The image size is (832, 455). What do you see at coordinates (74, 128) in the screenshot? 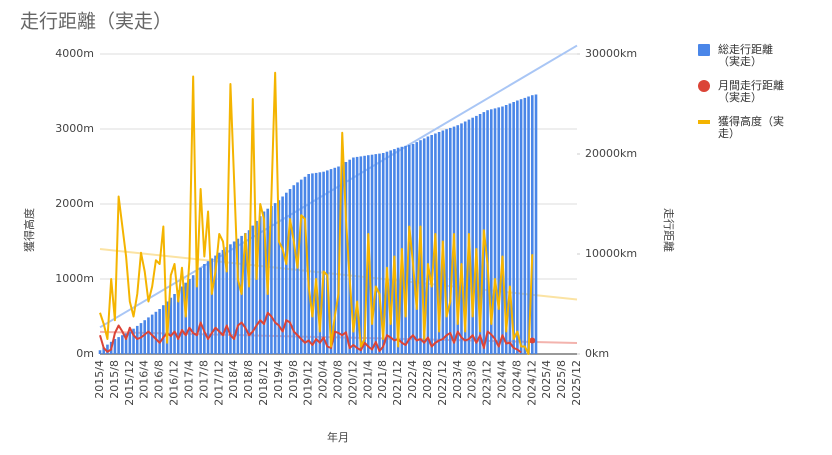
I see `y-tick-label: 3000m` at bounding box center [74, 128].